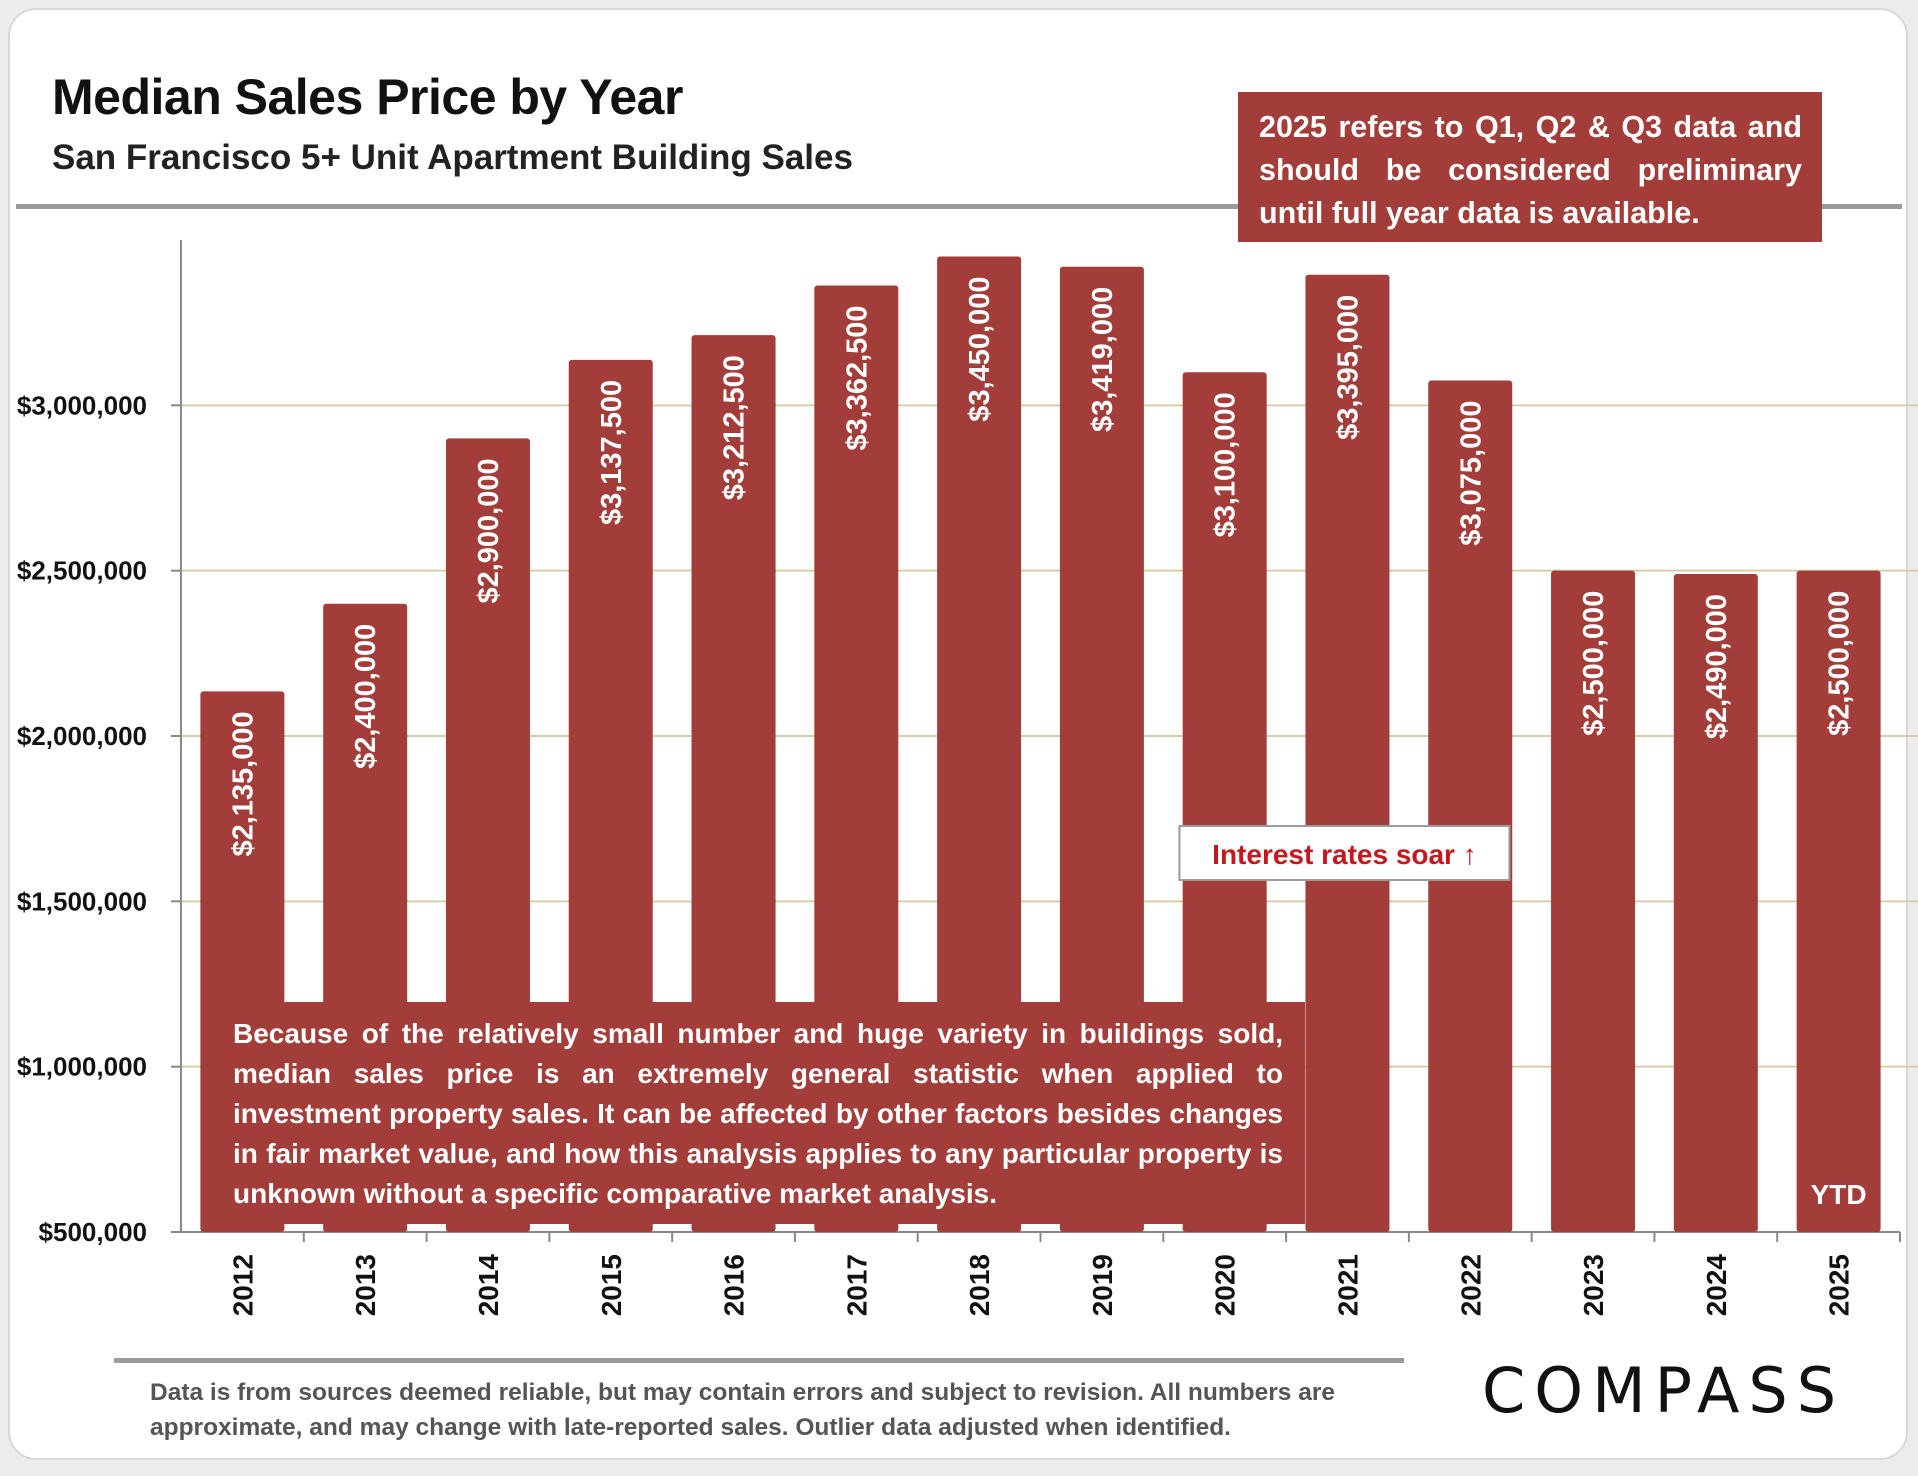 The height and width of the screenshot is (1476, 1918). Describe the element at coordinates (734, 1285) in the screenshot. I see `x-tick-label: 2016` at that location.